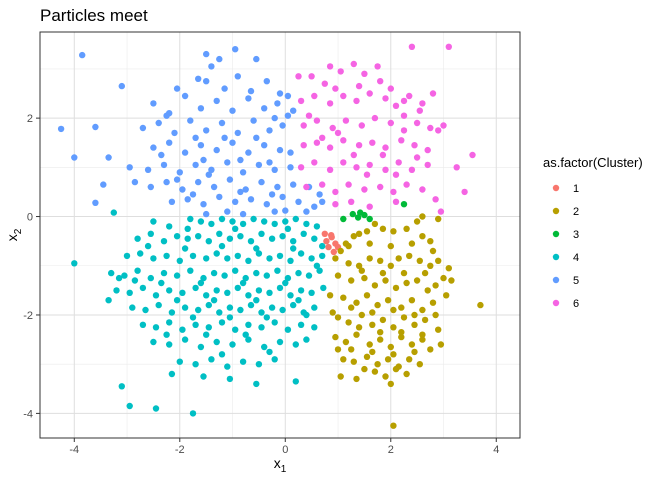  What do you see at coordinates (280, 465) in the screenshot?
I see `x-axis-title: x1` at bounding box center [280, 465].